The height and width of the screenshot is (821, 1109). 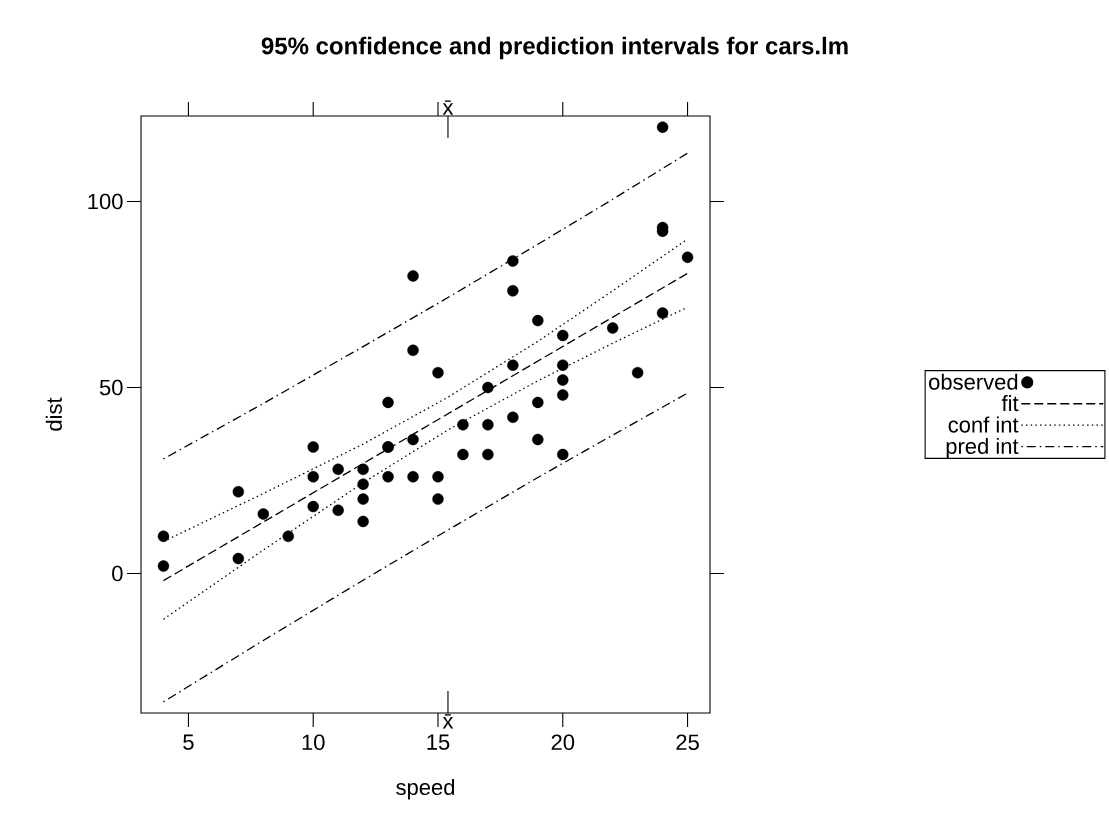 What do you see at coordinates (563, 742) in the screenshot?
I see `x-tick-label: 20` at bounding box center [563, 742].